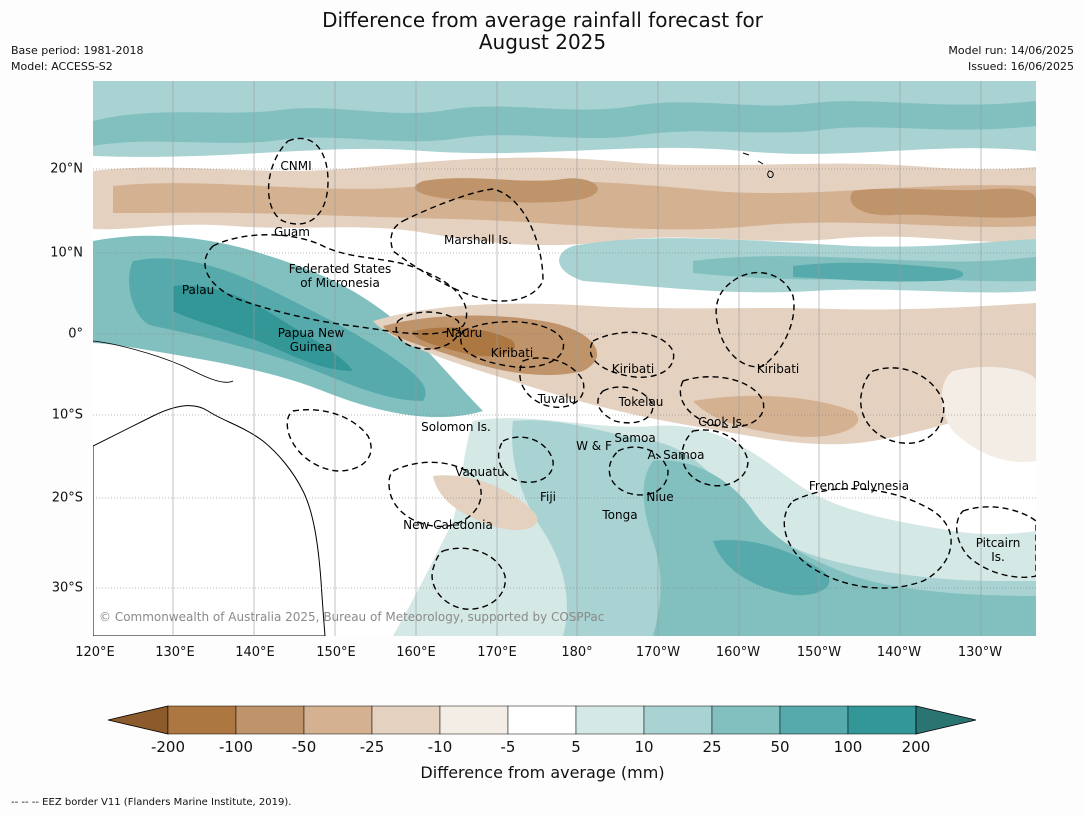 This screenshot has height=816, width=1085. I want to click on label-wallis-futuna: W & F, so click(594, 446).